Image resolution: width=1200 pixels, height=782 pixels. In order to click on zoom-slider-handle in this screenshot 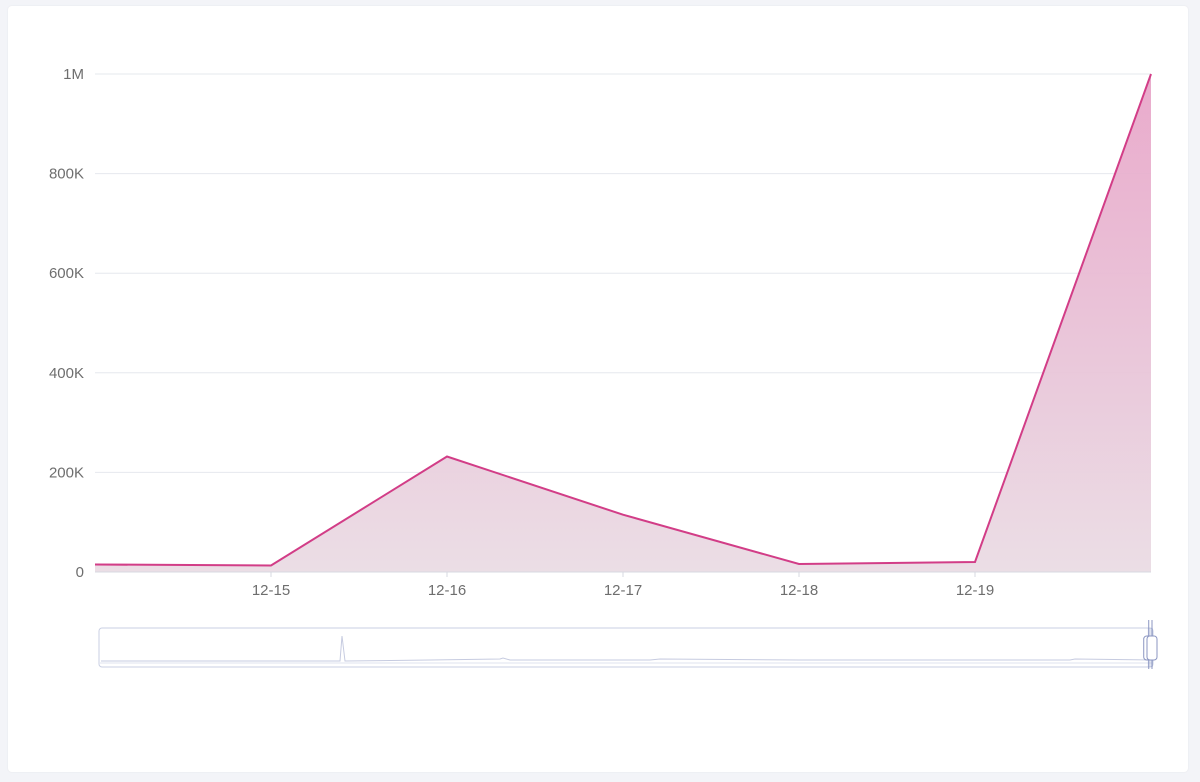, I will do `click(1152, 648)`.